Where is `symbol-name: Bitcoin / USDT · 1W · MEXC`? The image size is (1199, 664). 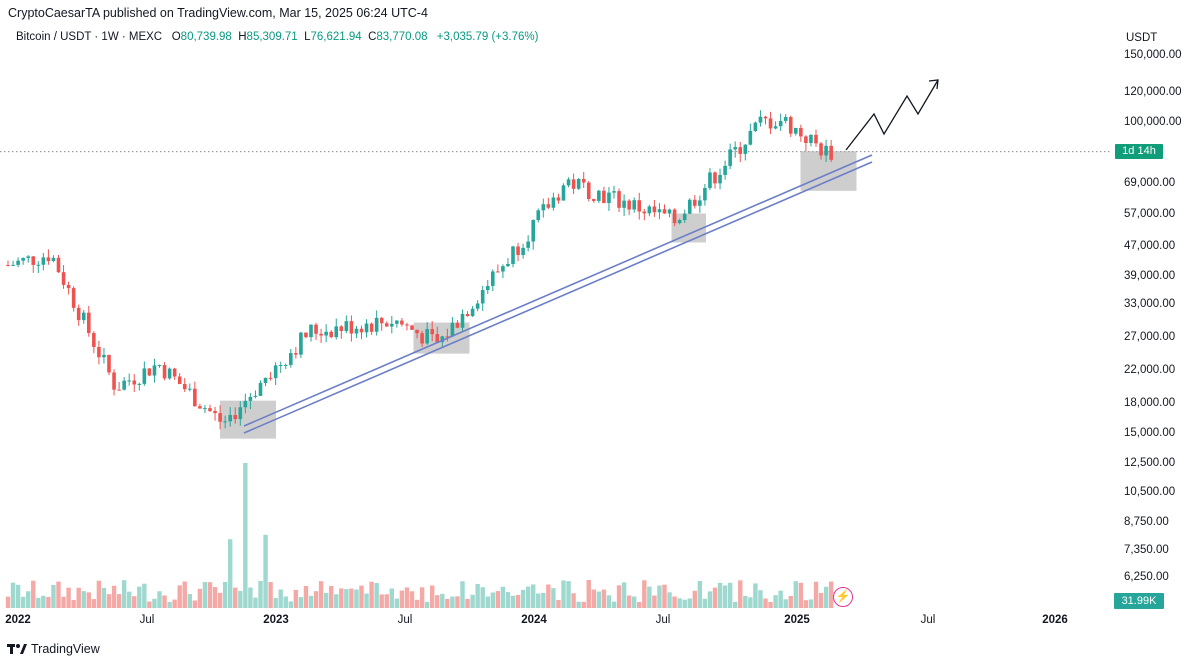 symbol-name: Bitcoin / USDT · 1W · MEXC is located at coordinates (89, 37).